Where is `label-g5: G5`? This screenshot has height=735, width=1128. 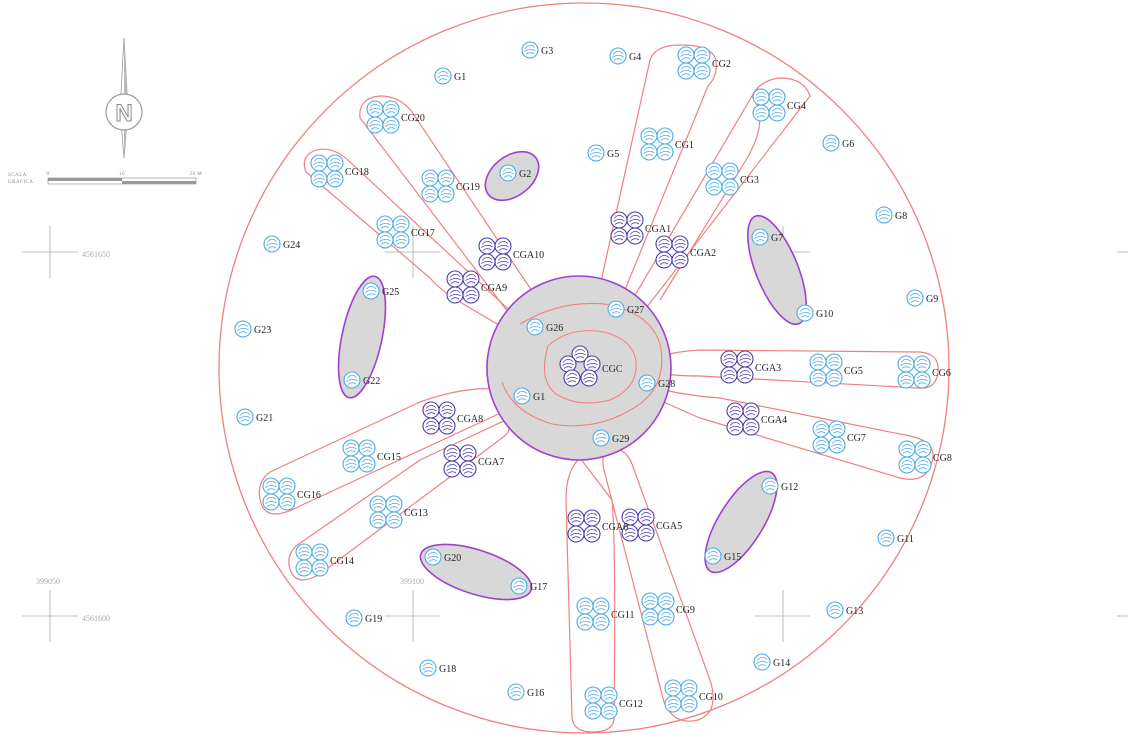
label-g5: G5 is located at coordinates (613, 154).